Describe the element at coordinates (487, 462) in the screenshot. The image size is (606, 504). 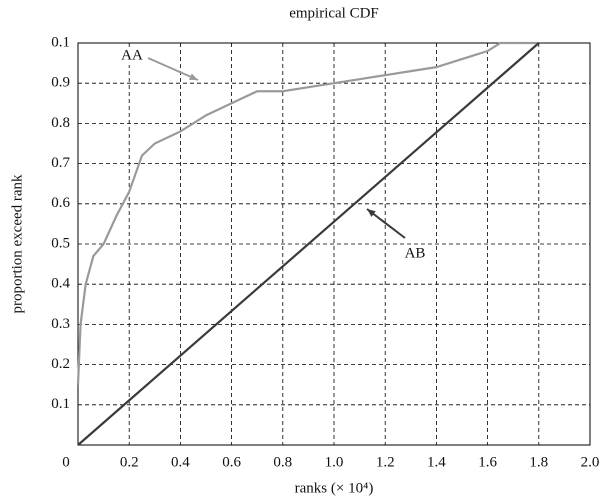
I see `x-tick-label: 1.6` at that location.